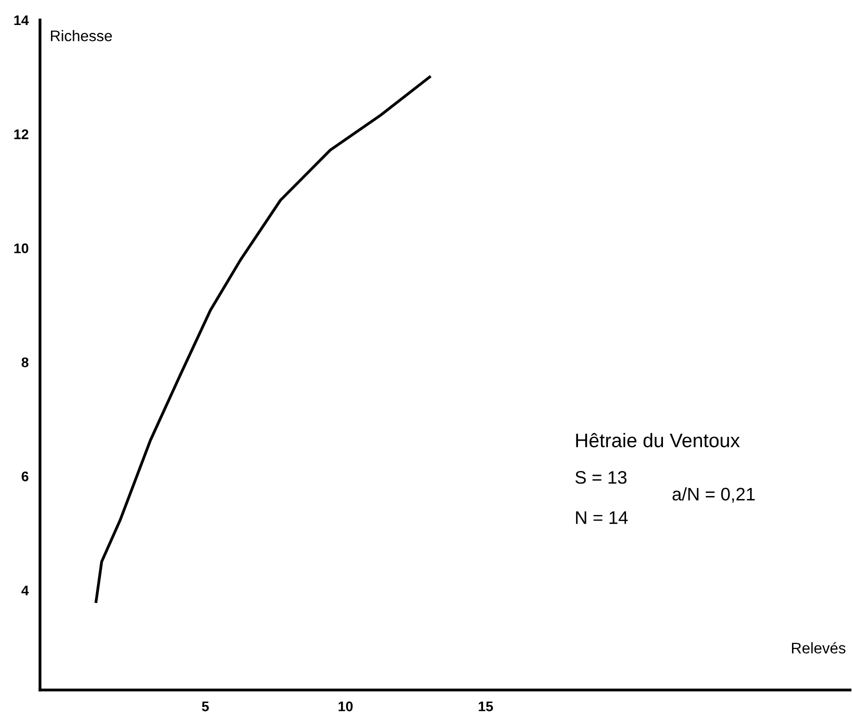 The image size is (852, 725). I want to click on y-tick-label: 12, so click(21, 134).